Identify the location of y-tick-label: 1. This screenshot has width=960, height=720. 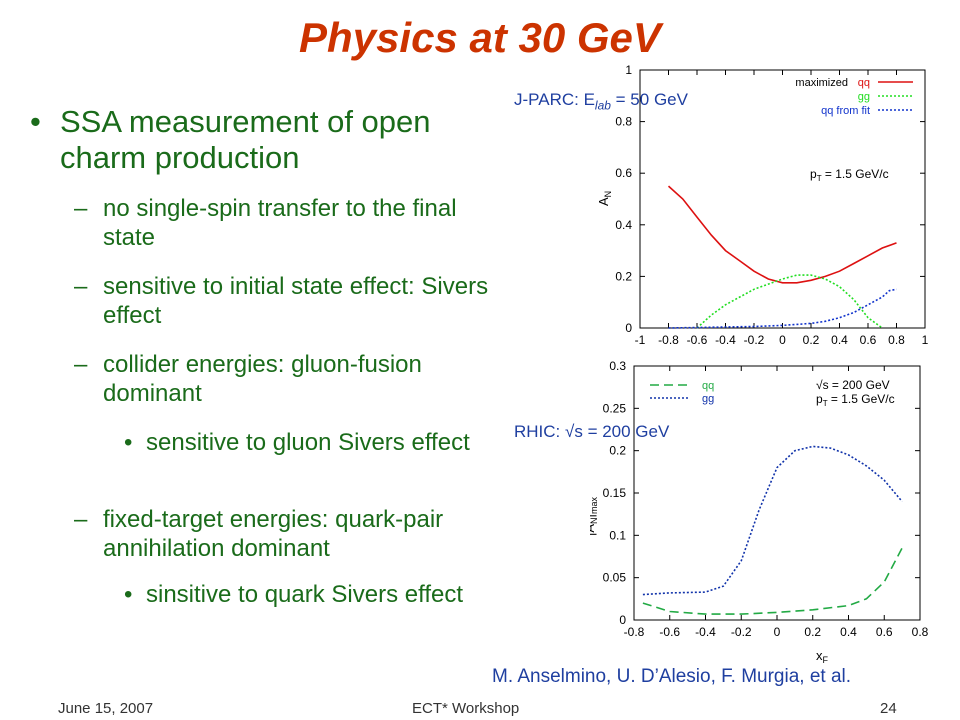
(628, 70).